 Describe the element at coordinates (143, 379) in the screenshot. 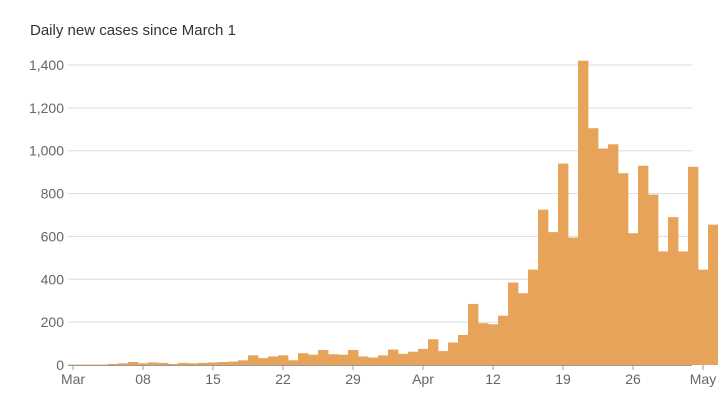

I see `x-tick-label: 08` at that location.